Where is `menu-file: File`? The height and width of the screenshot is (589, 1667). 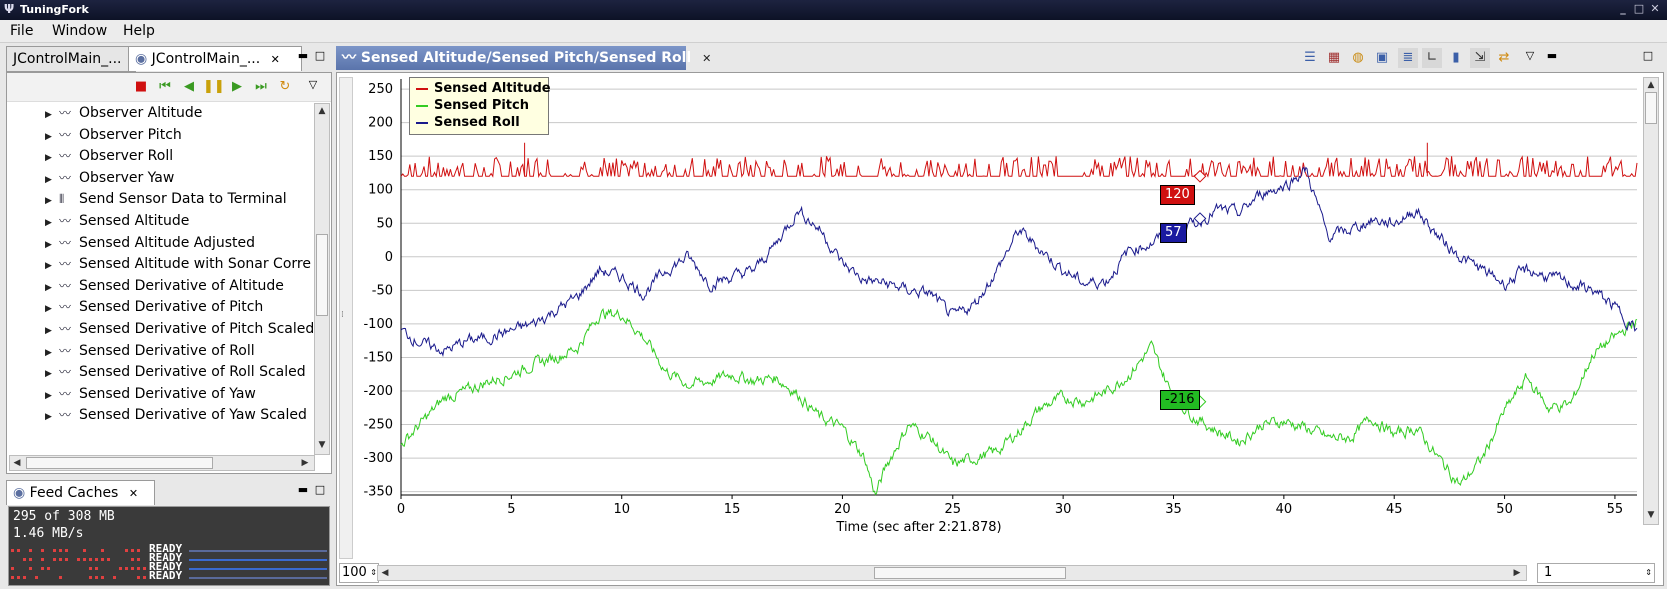
menu-file: File is located at coordinates (22, 31).